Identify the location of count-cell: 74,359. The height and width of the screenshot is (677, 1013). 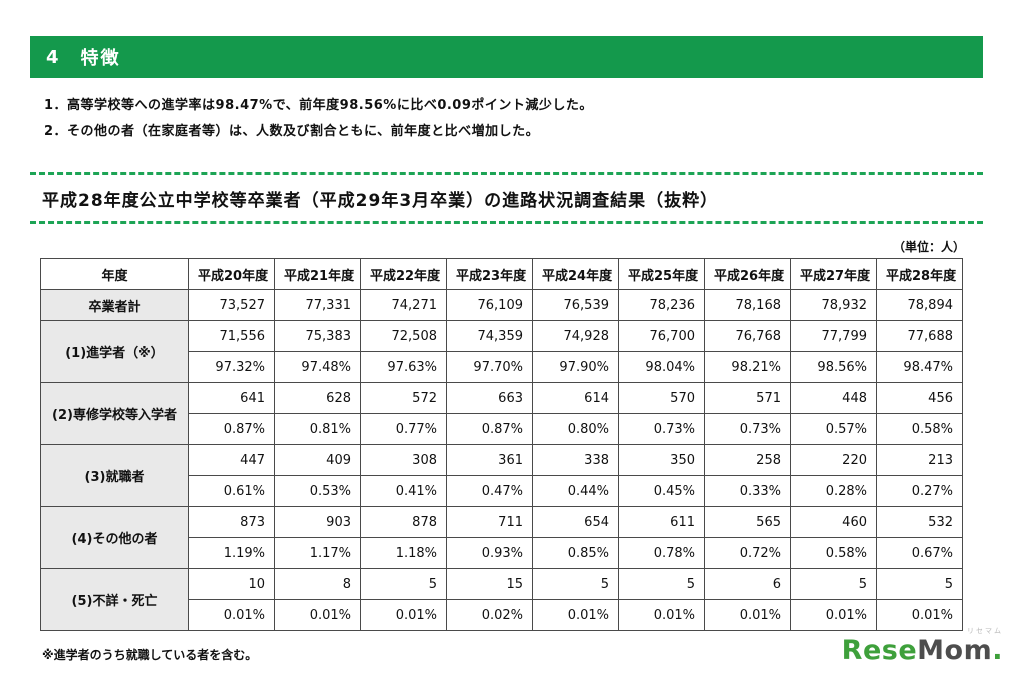
(489, 336).